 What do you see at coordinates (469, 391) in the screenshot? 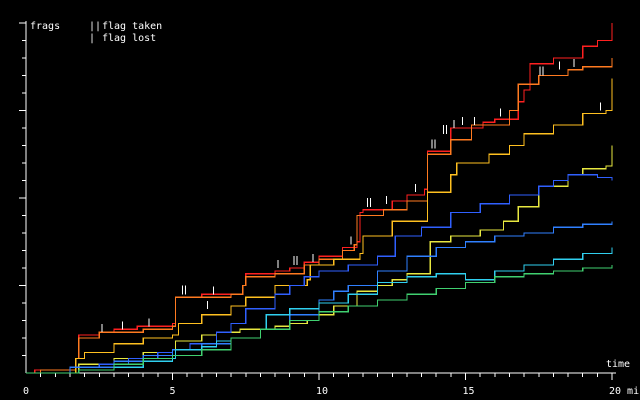
I see `x-tick-label: 15` at bounding box center [469, 391].